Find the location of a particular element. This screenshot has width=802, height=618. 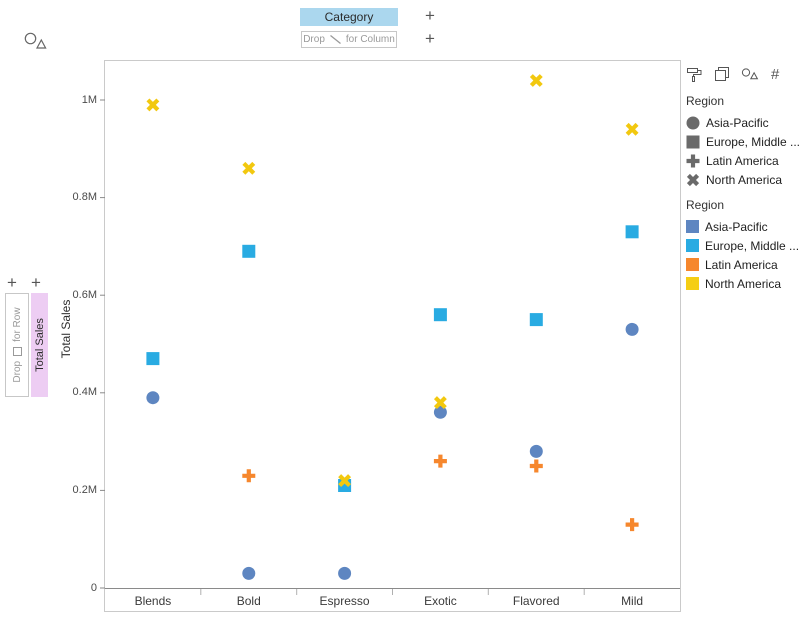

x-axis-category-label: Espresso is located at coordinates (344, 601).